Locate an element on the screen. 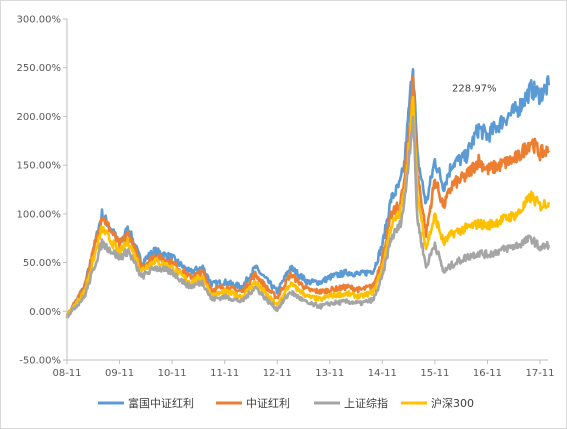 Image resolution: width=567 pixels, height=429 pixels. legend: 富国中证红利 中证红利 上证综指 沪深300 is located at coordinates (286, 403).